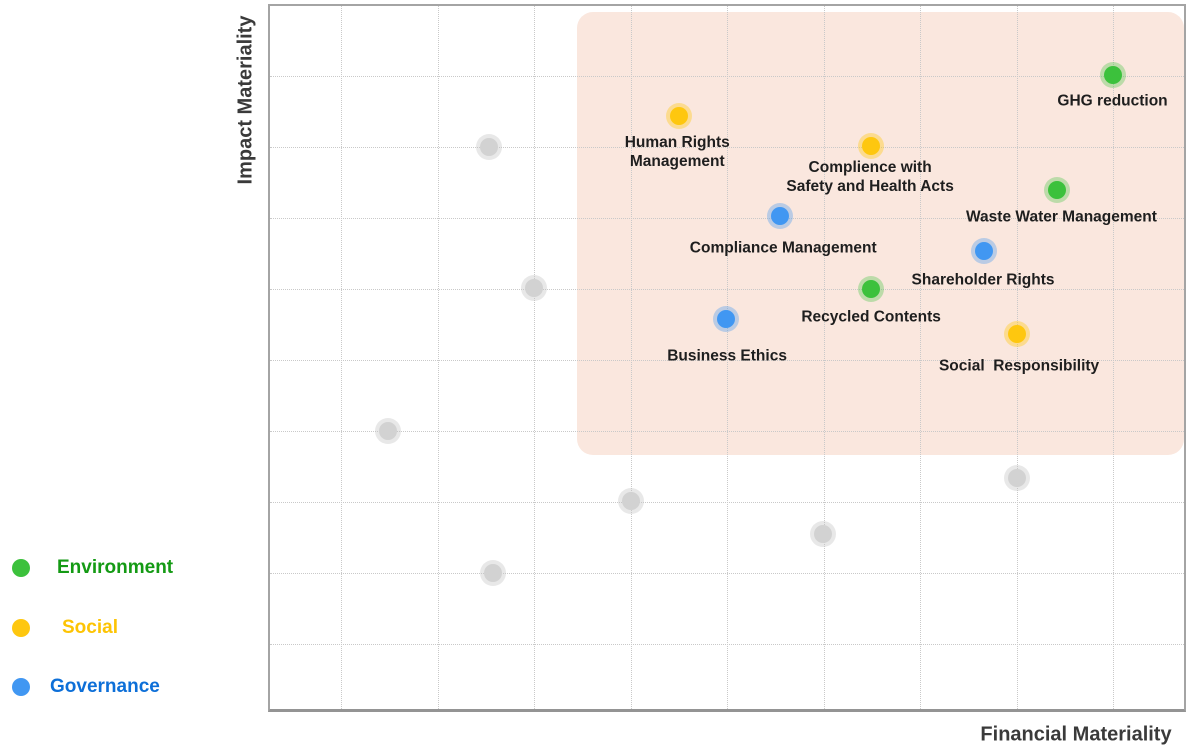 Image resolution: width=1188 pixels, height=750 pixels. What do you see at coordinates (870, 177) in the screenshot?
I see `data-point-label: Complience with Safety and Health Acts` at bounding box center [870, 177].